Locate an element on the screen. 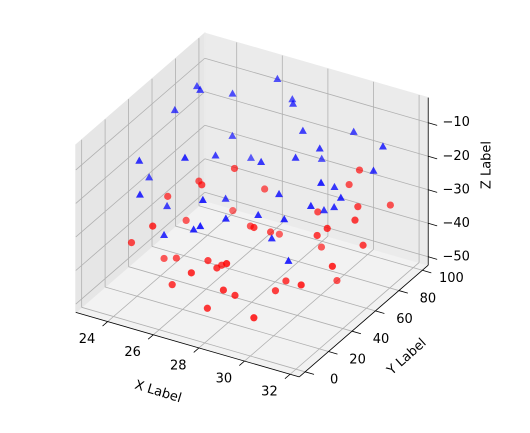 The image size is (530, 433). z-tick-label: −40 is located at coordinates (455, 223).